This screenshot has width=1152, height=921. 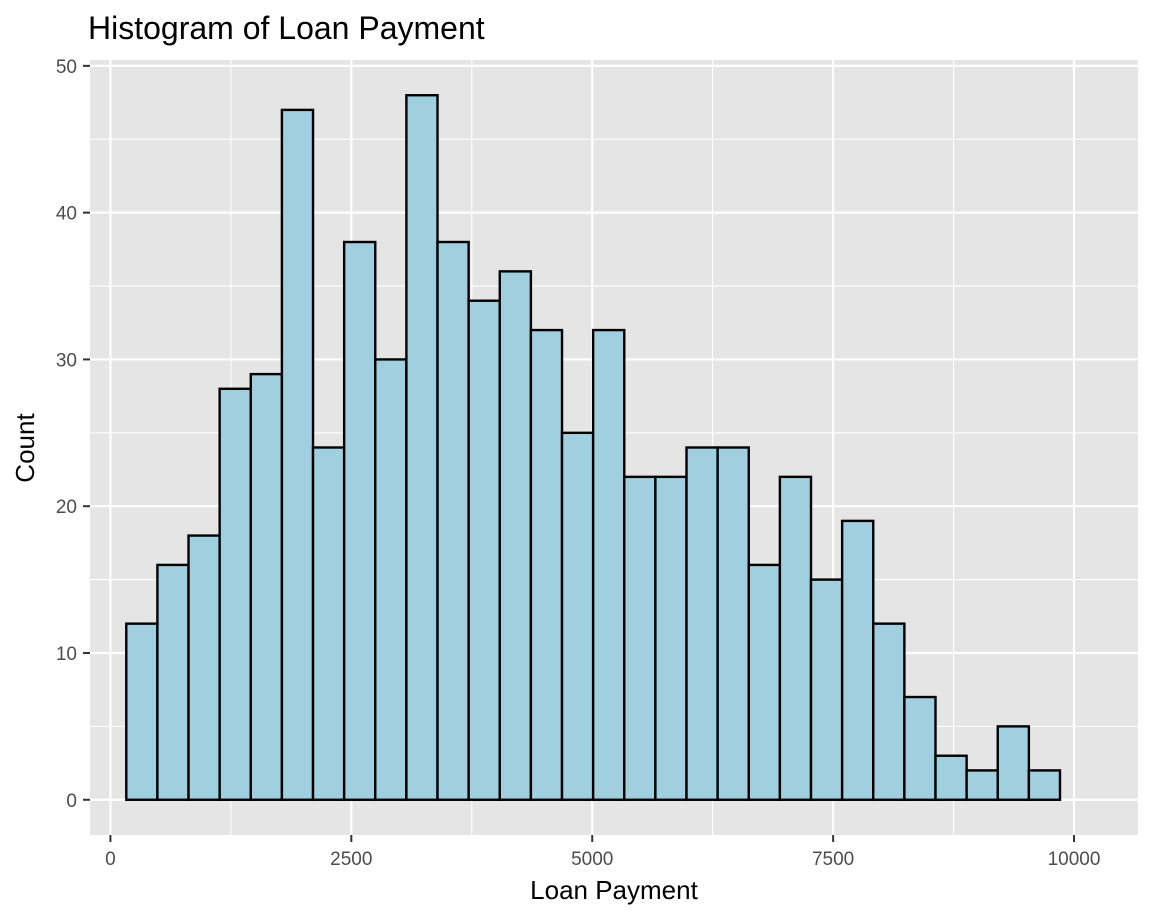 I want to click on x-axis: 0 2500 5000 7500 10000, so click(x=602, y=852).